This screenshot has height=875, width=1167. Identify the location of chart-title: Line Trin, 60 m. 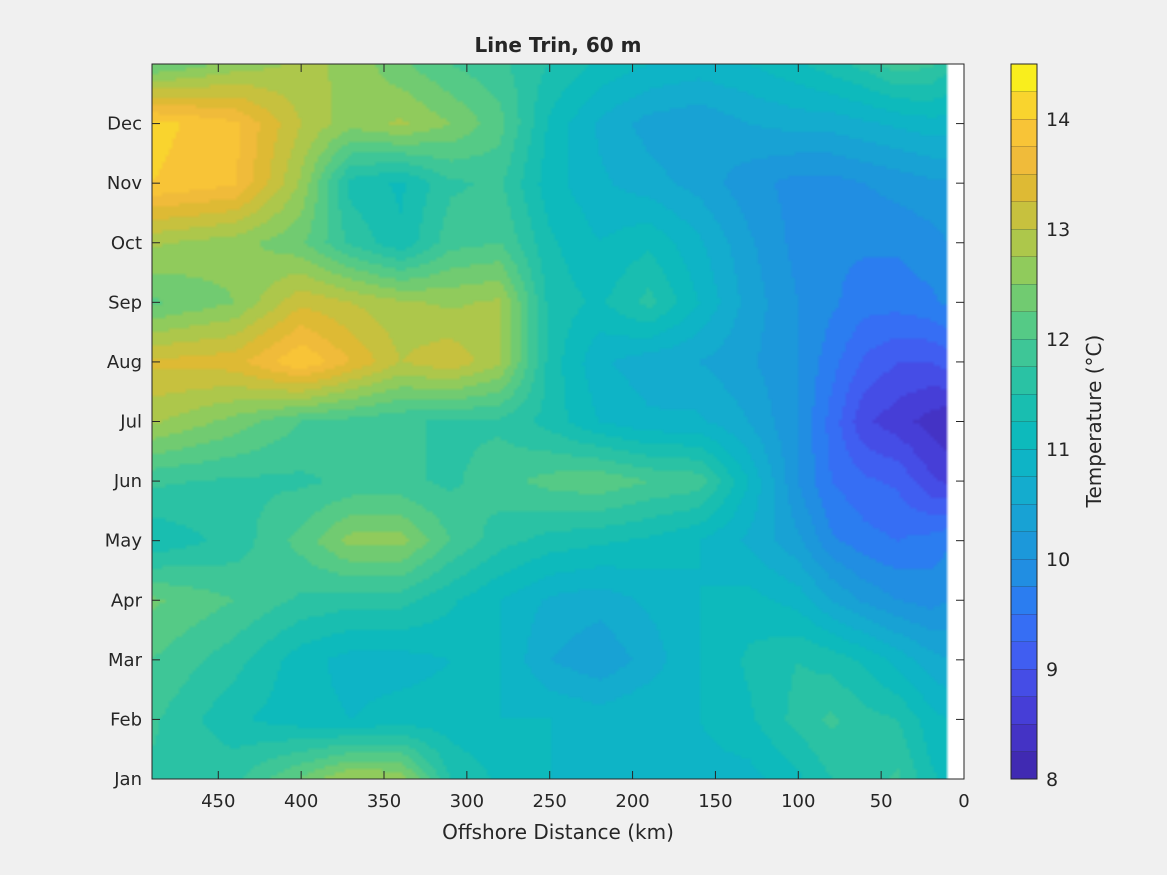
(558, 45).